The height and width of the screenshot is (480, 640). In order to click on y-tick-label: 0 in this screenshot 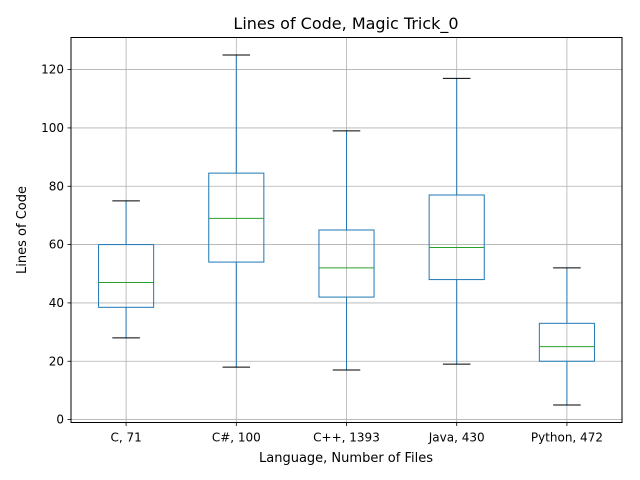, I will do `click(60, 420)`.